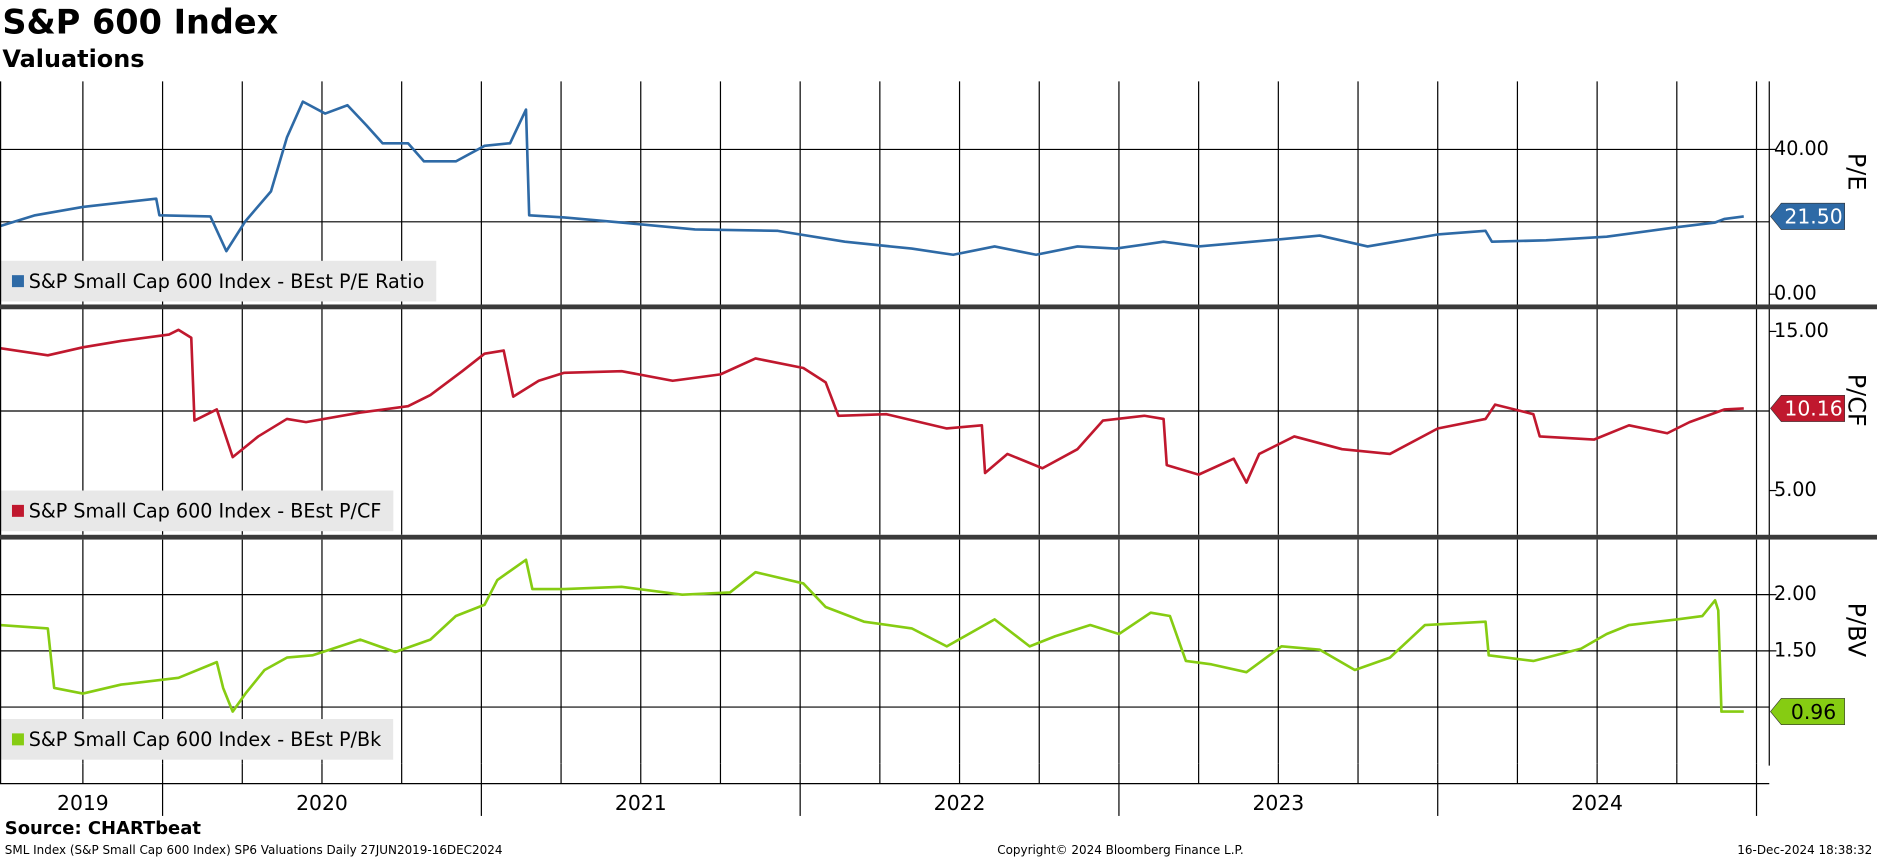 This screenshot has width=1877, height=859. I want to click on copyright: Copyright© 2024 Bloomberg Finance L.P., so click(1120, 850).